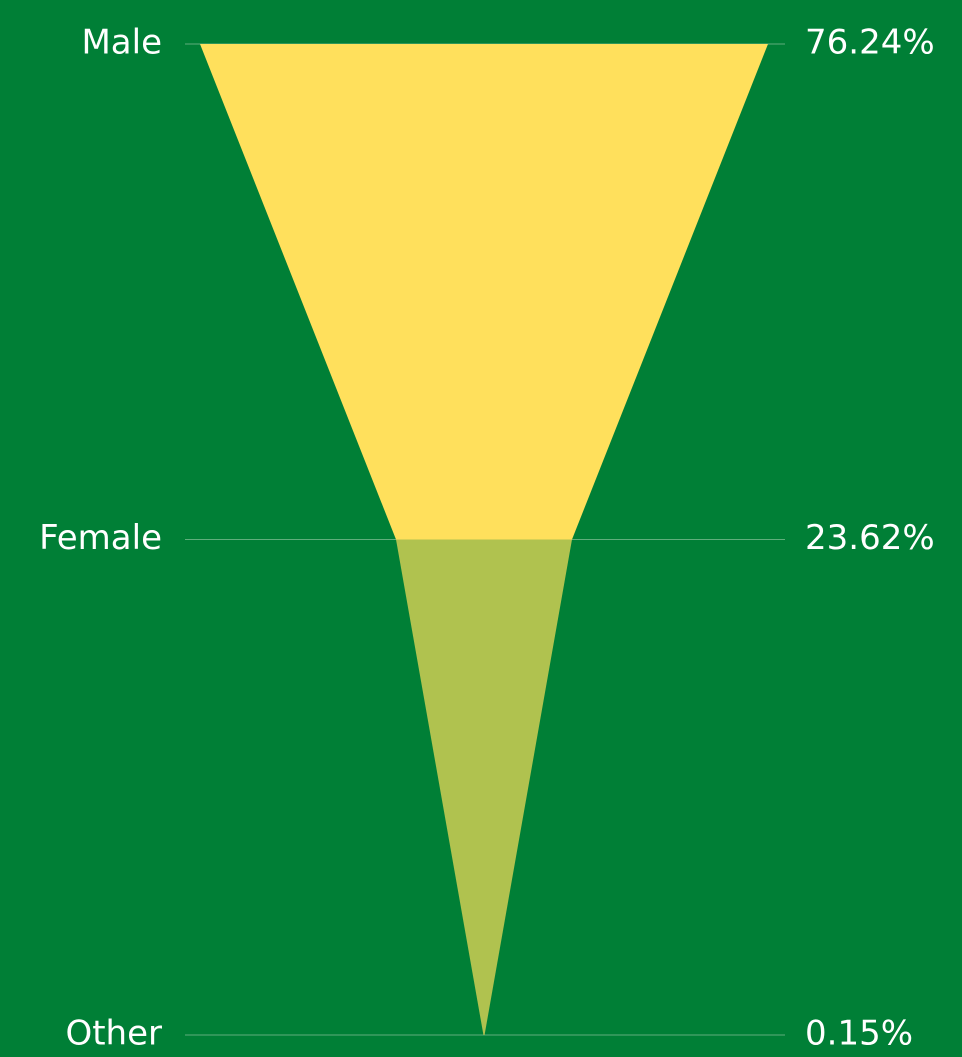  Describe the element at coordinates (870, 538) in the screenshot. I see `value-label: 23.62%` at that location.